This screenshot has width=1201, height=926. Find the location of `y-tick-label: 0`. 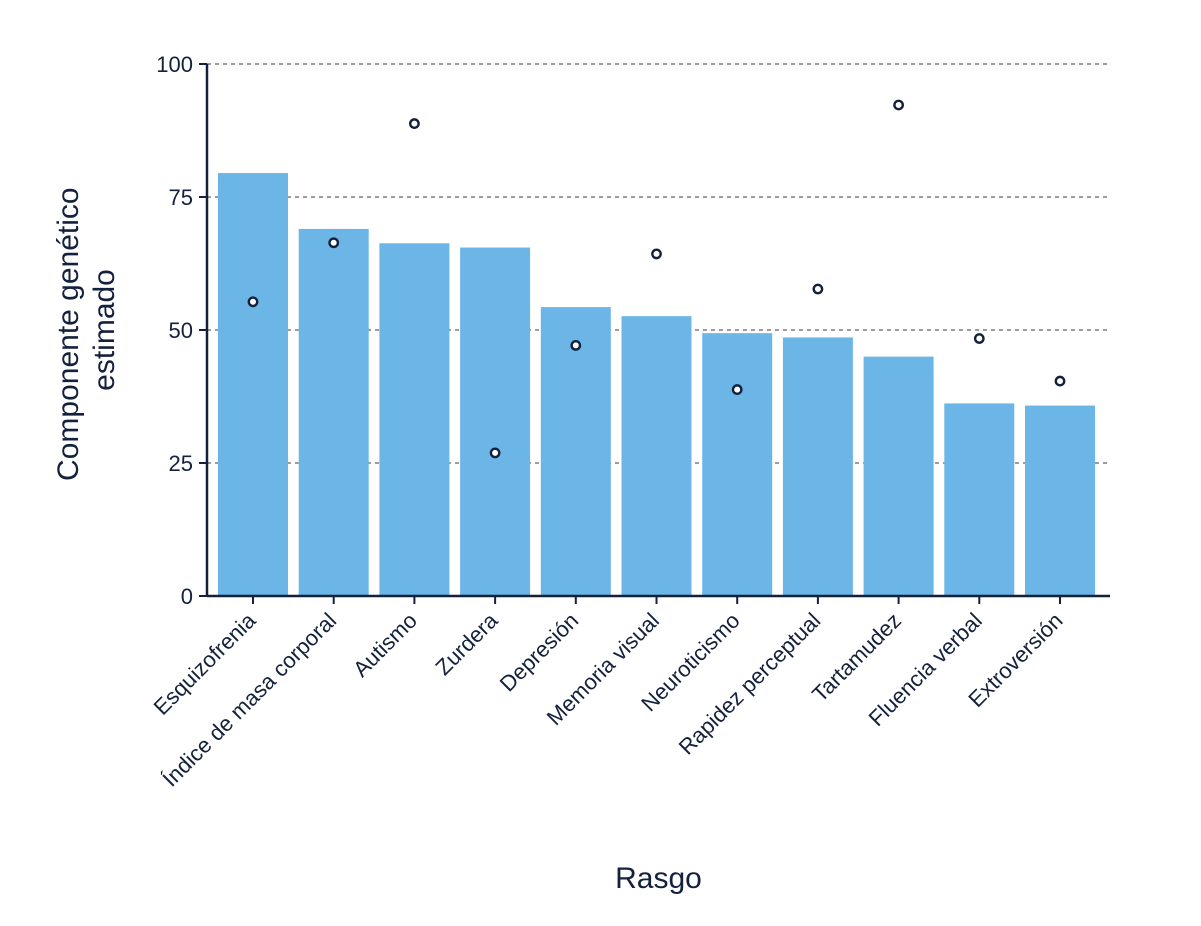

y-tick-label: 0 is located at coordinates (187, 596).